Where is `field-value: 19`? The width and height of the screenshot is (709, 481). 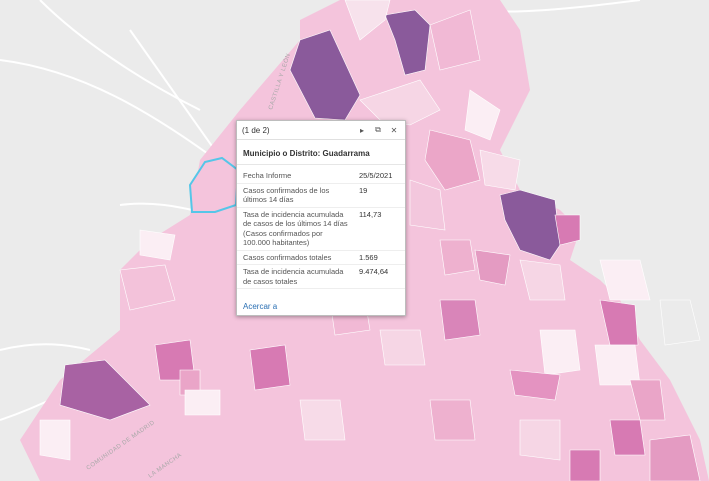
field-value: 19 is located at coordinates (363, 190).